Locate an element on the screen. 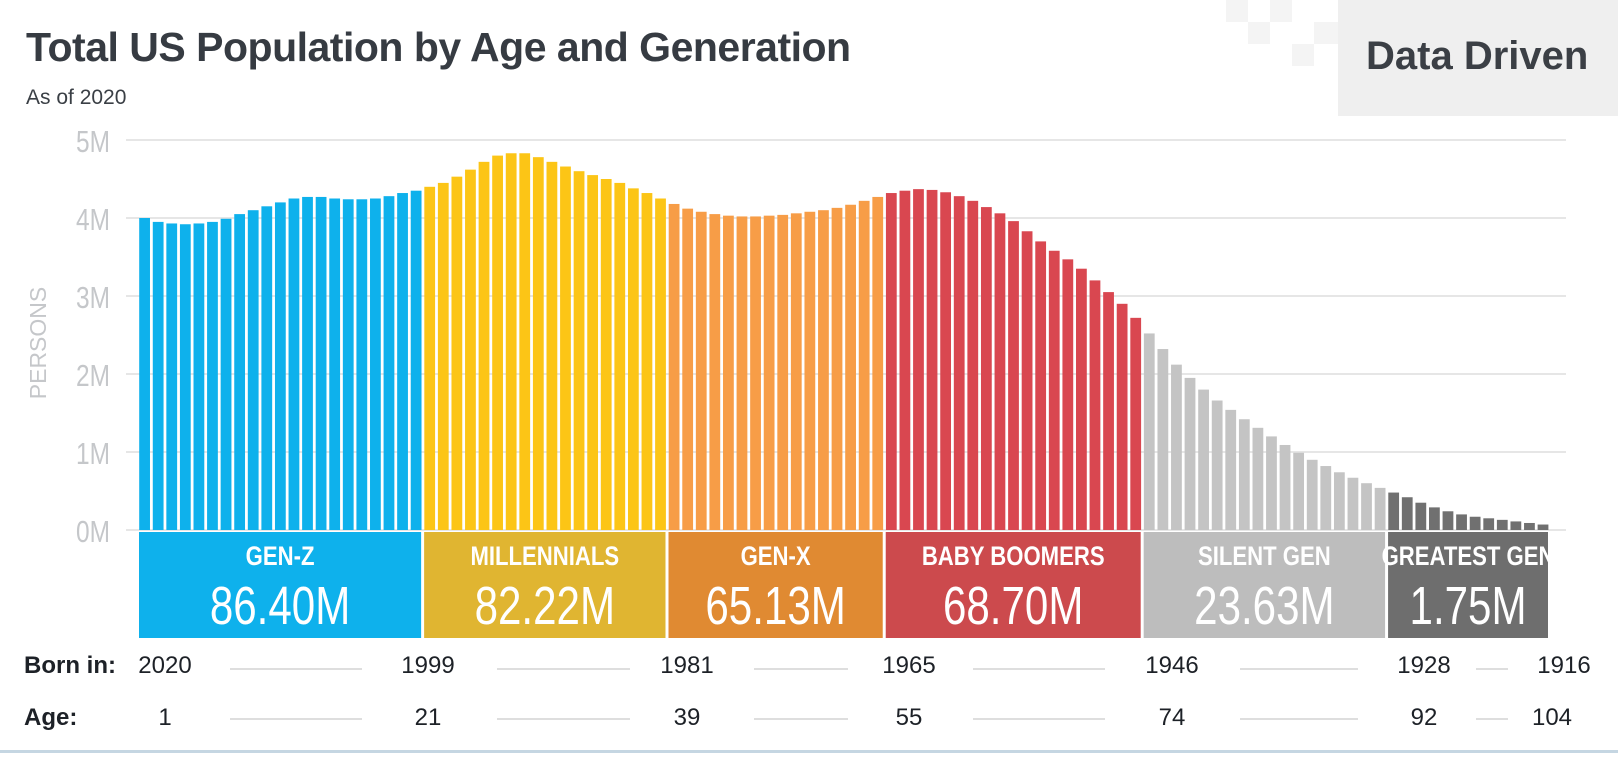 The height and width of the screenshot is (771, 1618). age-value: 74 is located at coordinates (1172, 717).